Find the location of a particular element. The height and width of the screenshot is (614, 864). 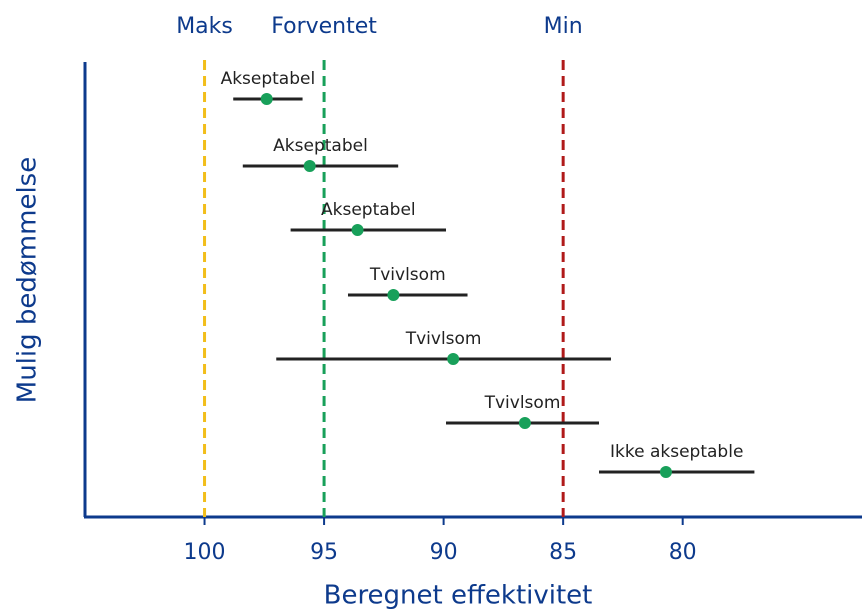

reference-label: Forventet is located at coordinates (324, 26).